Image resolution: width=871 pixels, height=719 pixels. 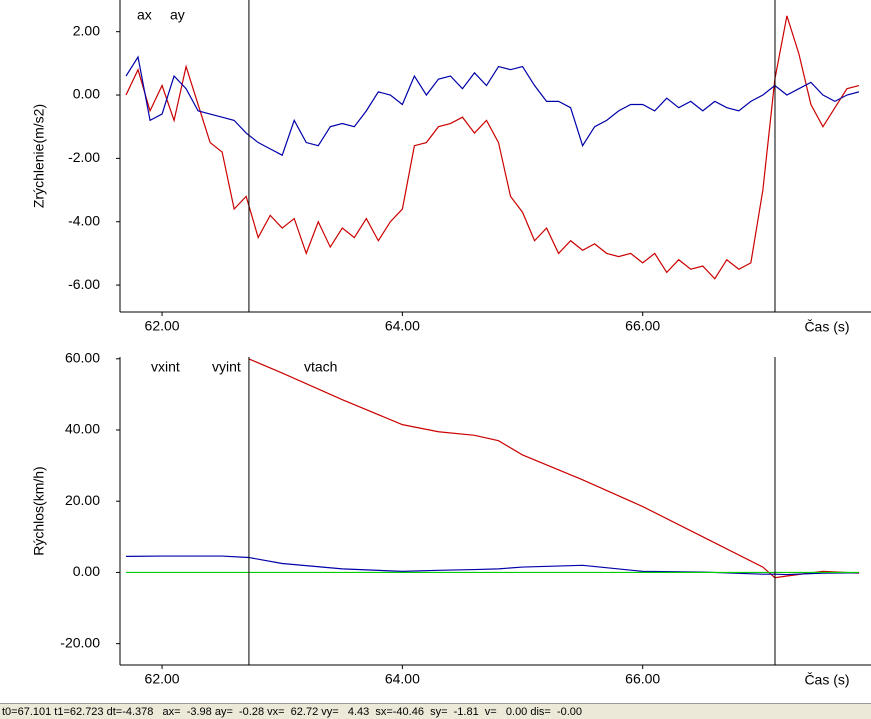 What do you see at coordinates (226, 367) in the screenshot?
I see `legend-entry: vyint` at bounding box center [226, 367].